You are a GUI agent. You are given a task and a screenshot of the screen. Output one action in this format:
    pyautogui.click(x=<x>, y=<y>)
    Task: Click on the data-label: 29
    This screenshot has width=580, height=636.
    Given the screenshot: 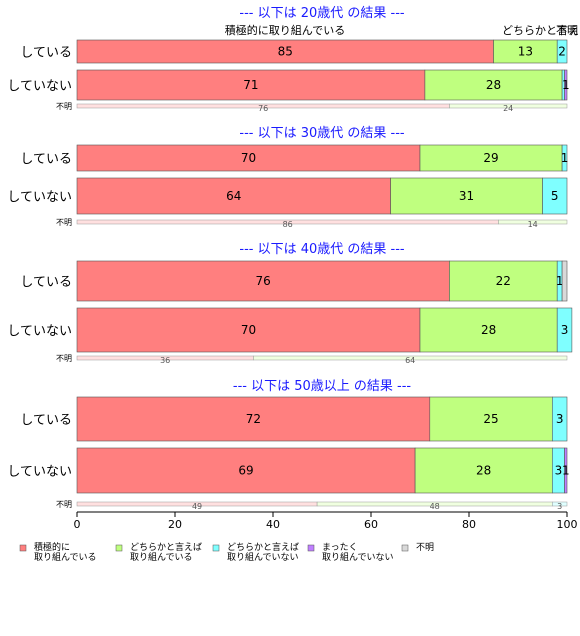 What is the action you would take?
    pyautogui.click(x=490, y=158)
    